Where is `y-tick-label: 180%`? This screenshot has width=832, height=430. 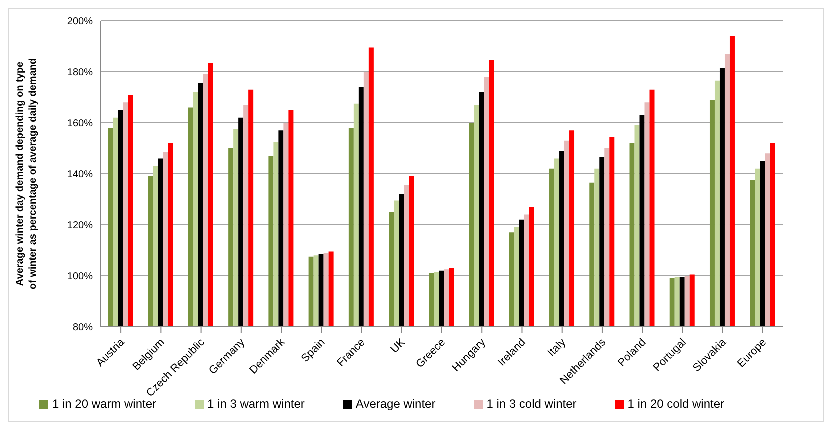
y-tick-label: 180% is located at coordinates (80, 73).